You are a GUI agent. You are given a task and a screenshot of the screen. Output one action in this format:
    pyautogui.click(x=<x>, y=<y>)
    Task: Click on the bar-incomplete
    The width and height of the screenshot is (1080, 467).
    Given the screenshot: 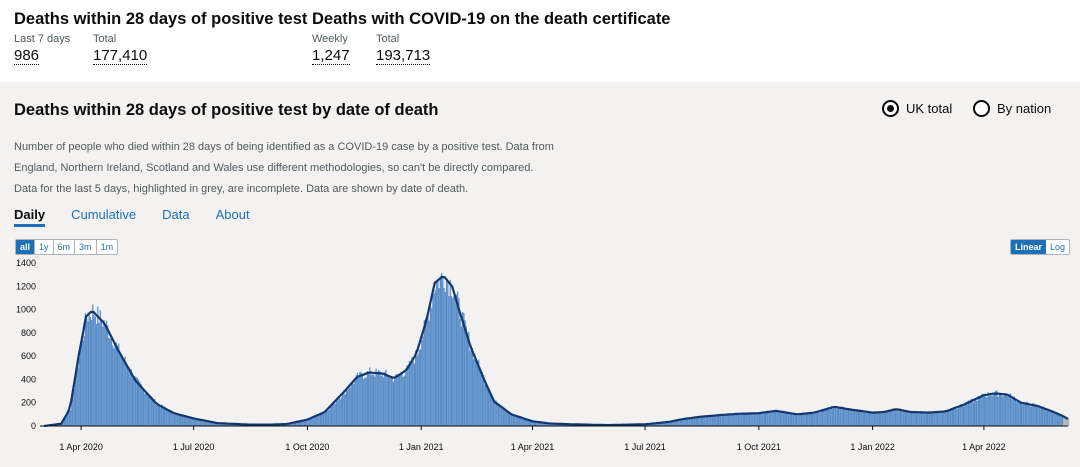 What is the action you would take?
    pyautogui.click(x=1069, y=422)
    